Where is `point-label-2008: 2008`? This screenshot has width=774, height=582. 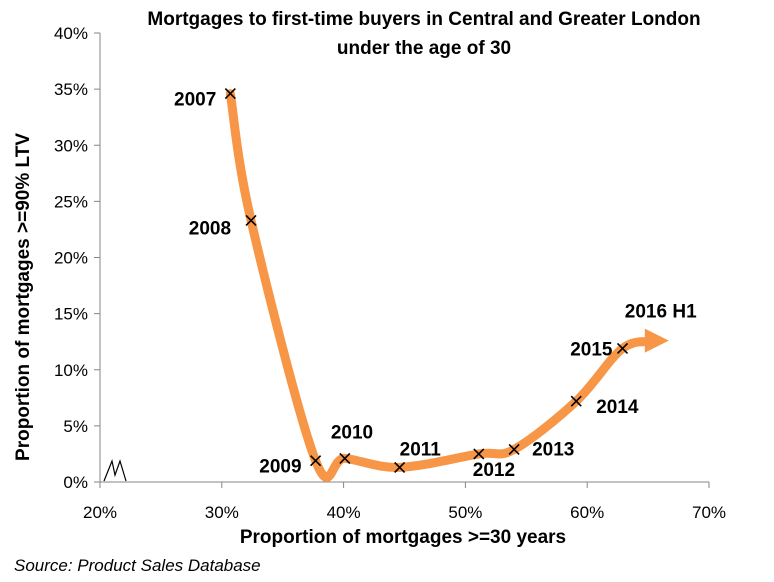
point-label-2008: 2008 is located at coordinates (210, 228).